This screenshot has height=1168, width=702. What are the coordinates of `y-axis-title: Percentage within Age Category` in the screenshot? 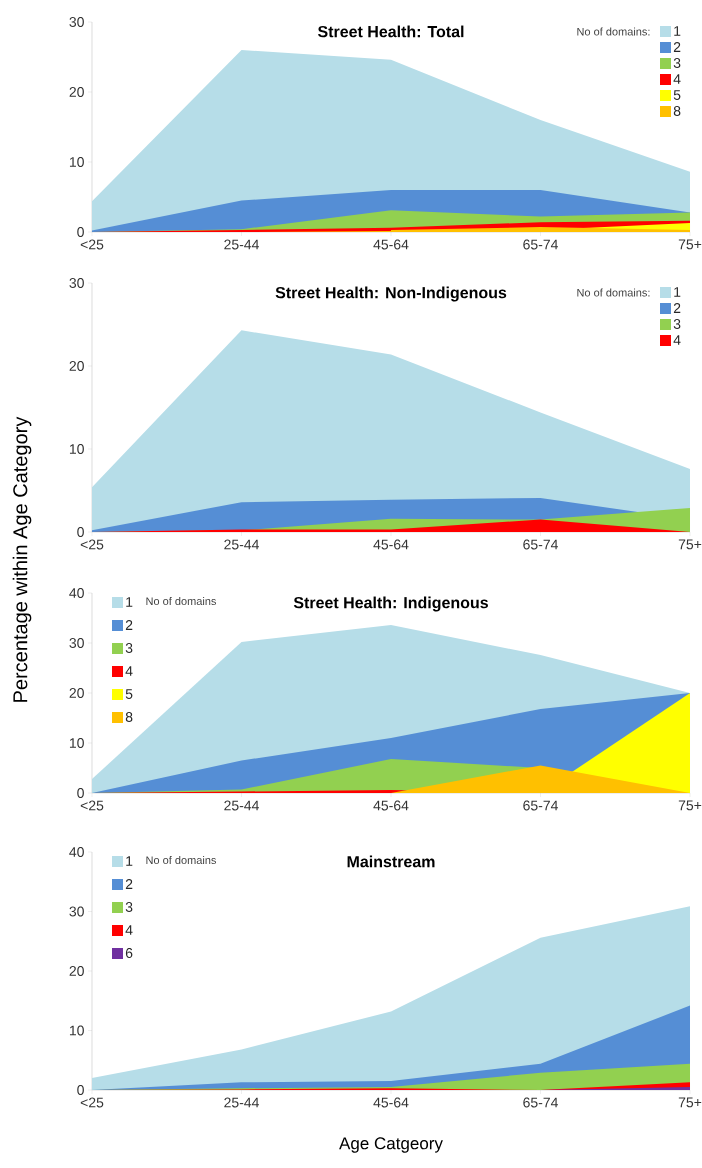 It's located at (22, 559).